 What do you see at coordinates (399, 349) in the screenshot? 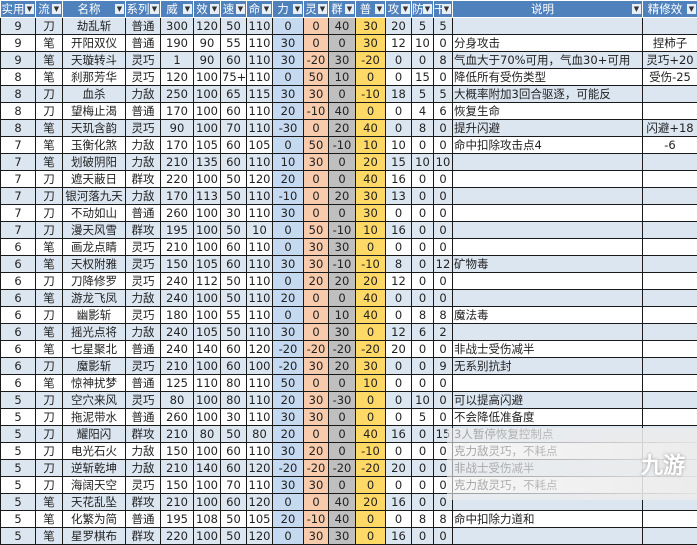
I see `table-cell: 20` at bounding box center [399, 349].